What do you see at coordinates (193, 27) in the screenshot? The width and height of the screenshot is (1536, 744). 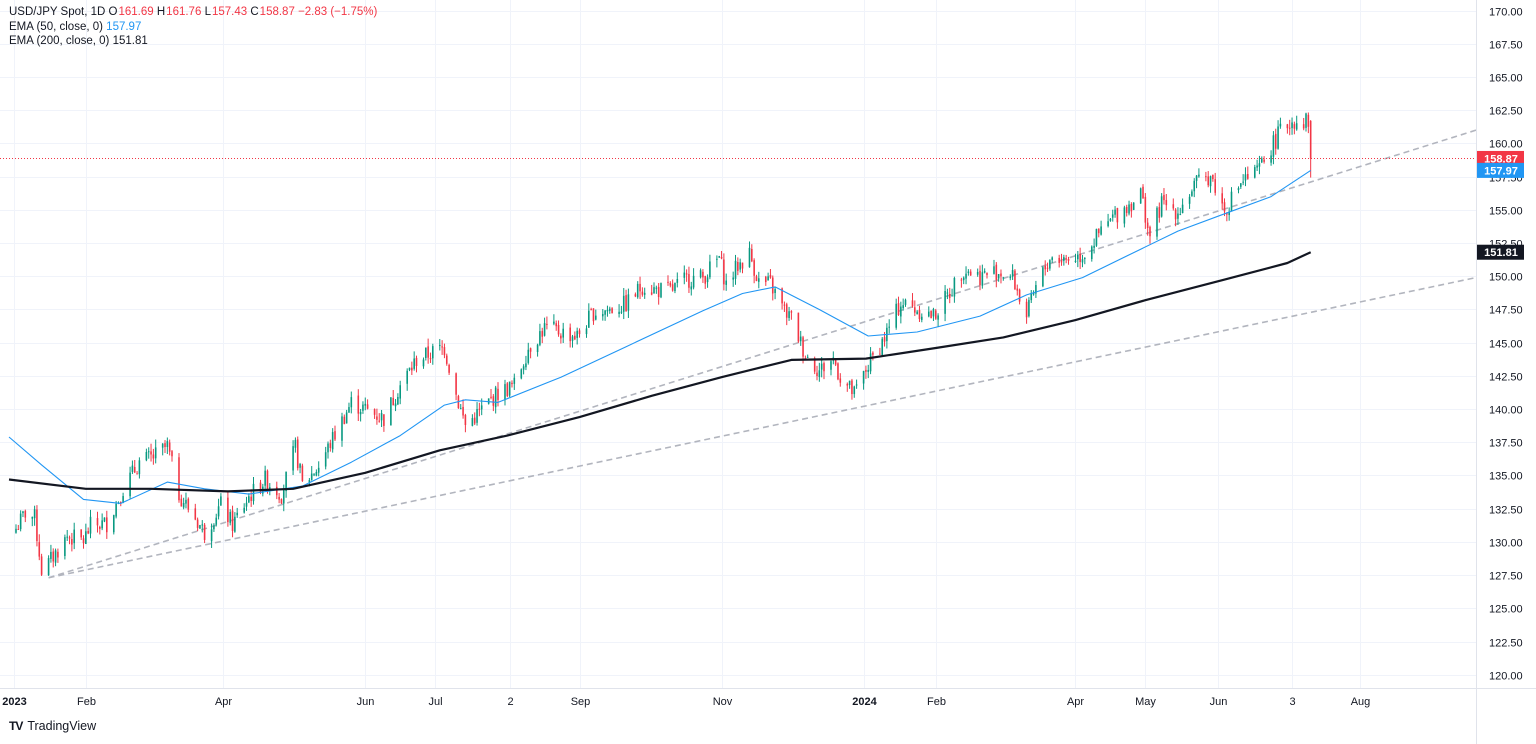 I see `legend-ema50-row: EMA (50, close, 0) 157.97` at bounding box center [193, 27].